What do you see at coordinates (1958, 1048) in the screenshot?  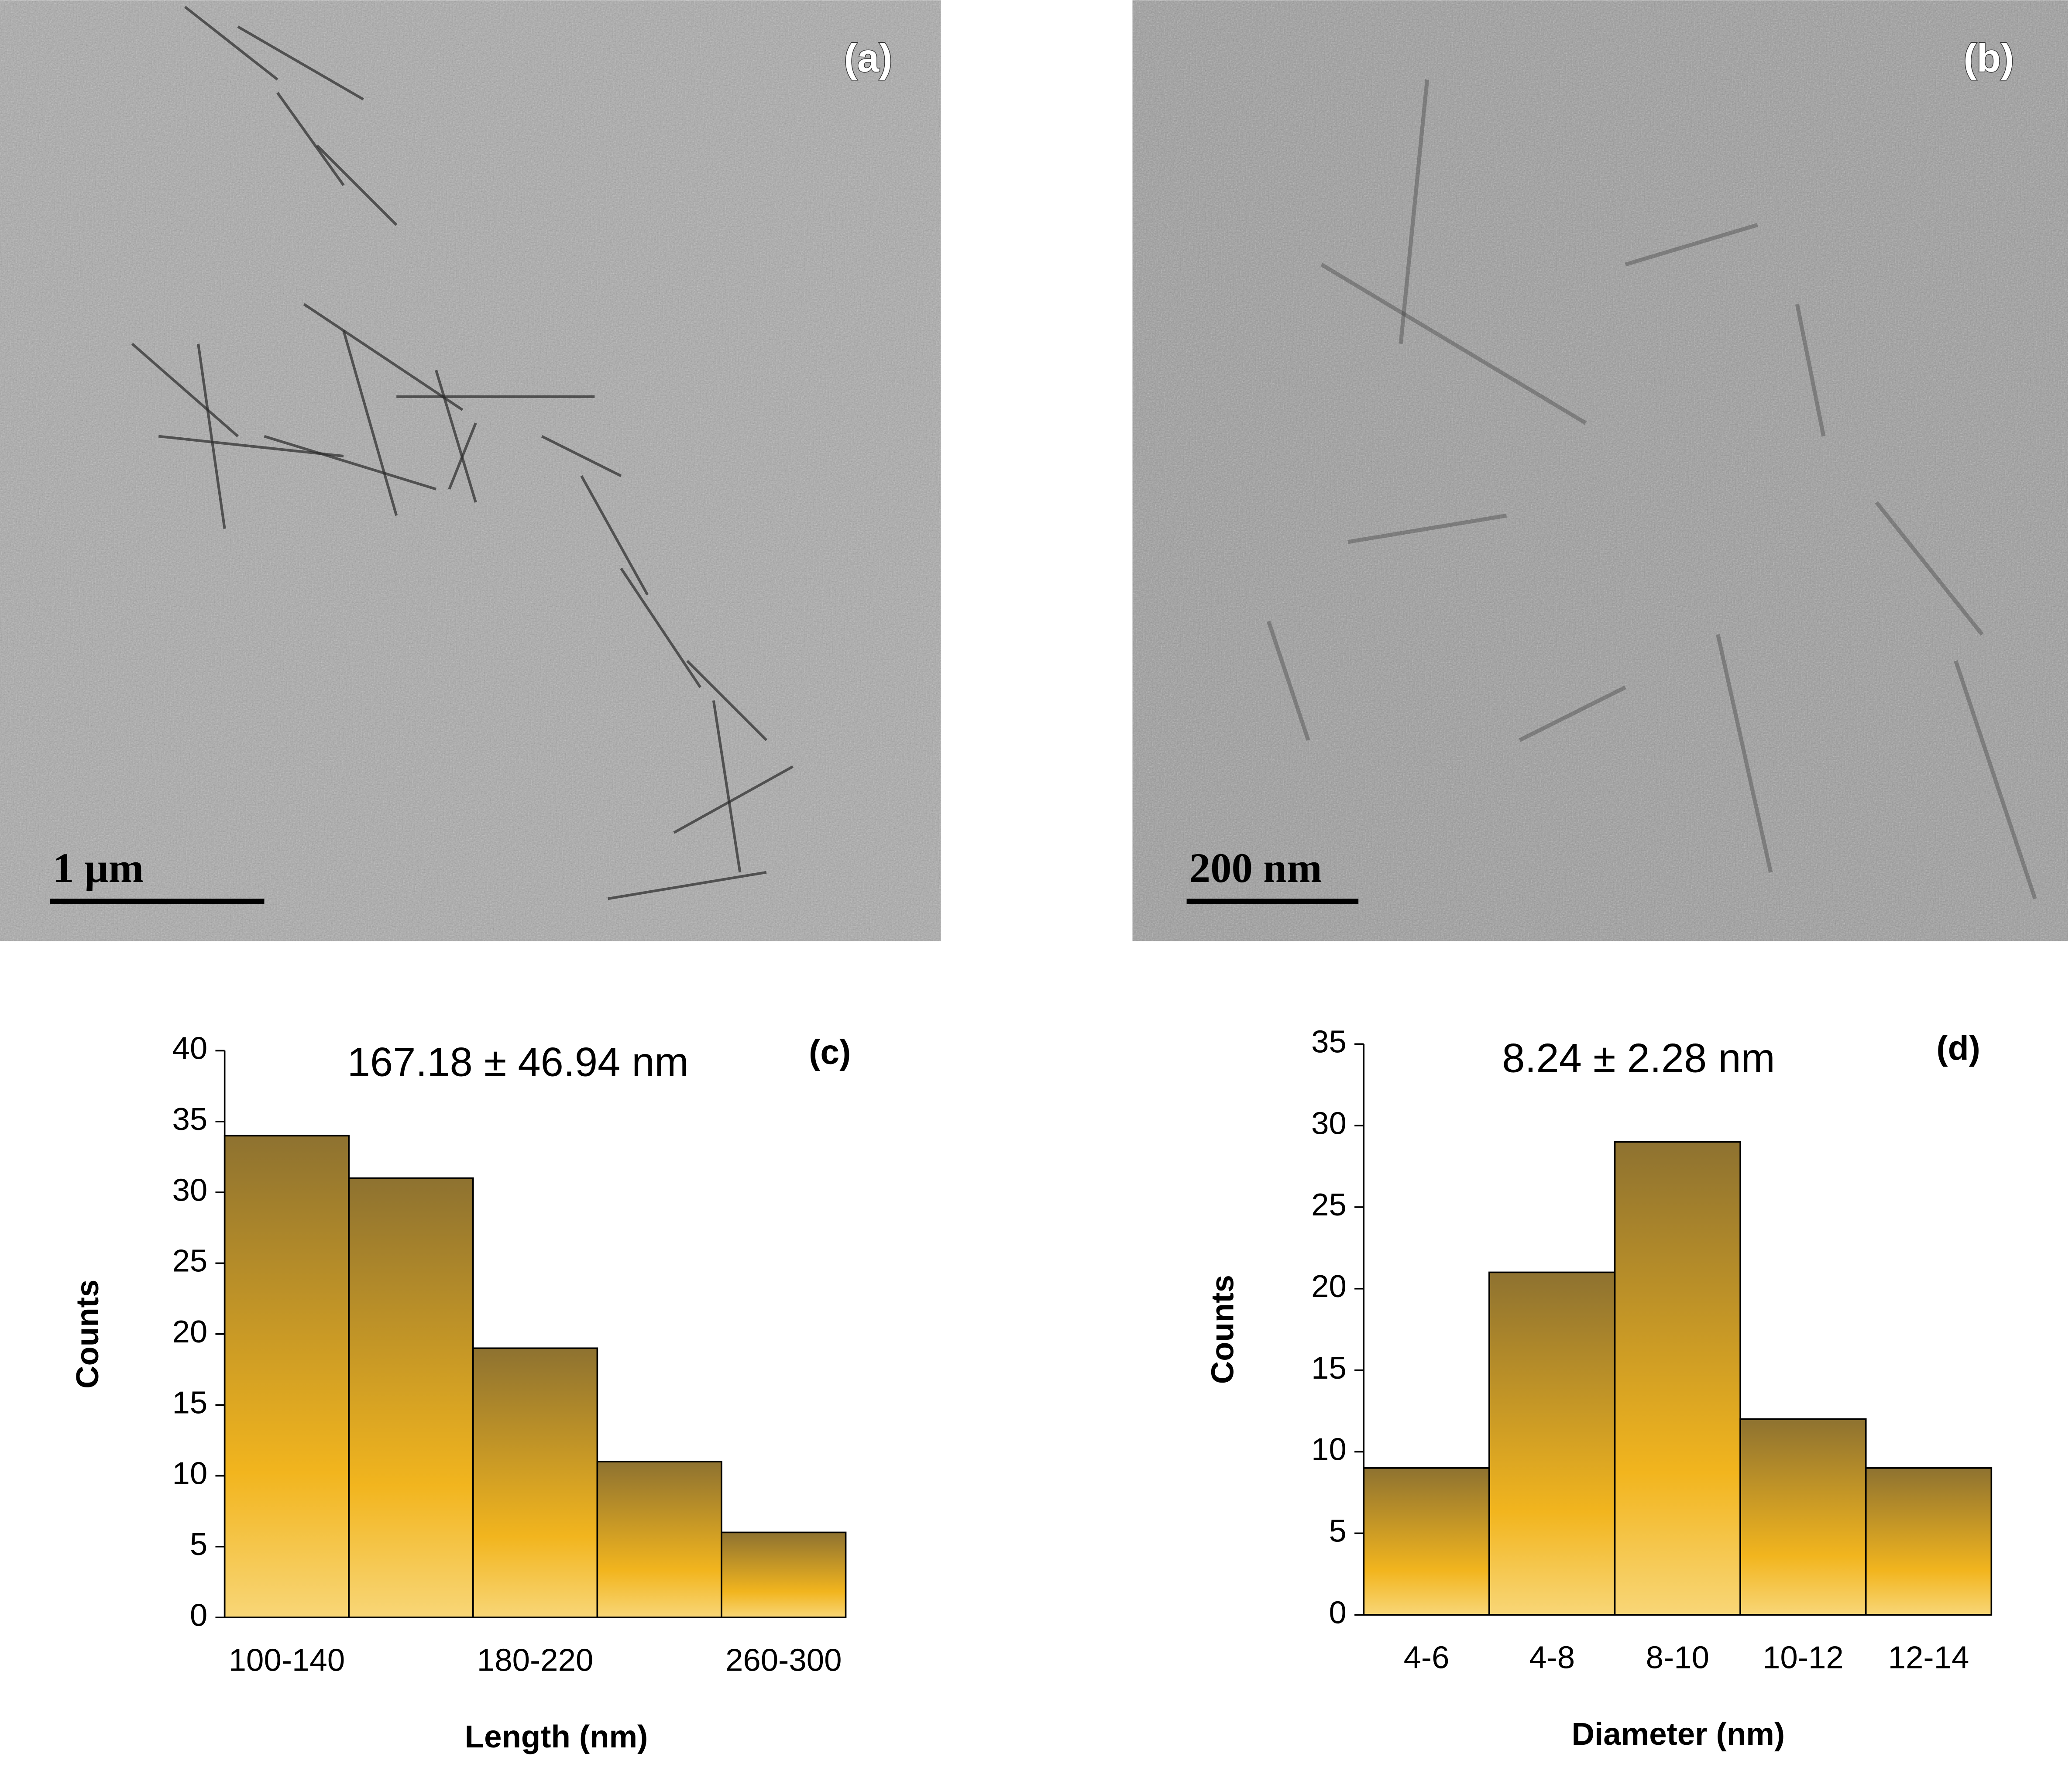 I see `panel-label: (d)` at bounding box center [1958, 1048].